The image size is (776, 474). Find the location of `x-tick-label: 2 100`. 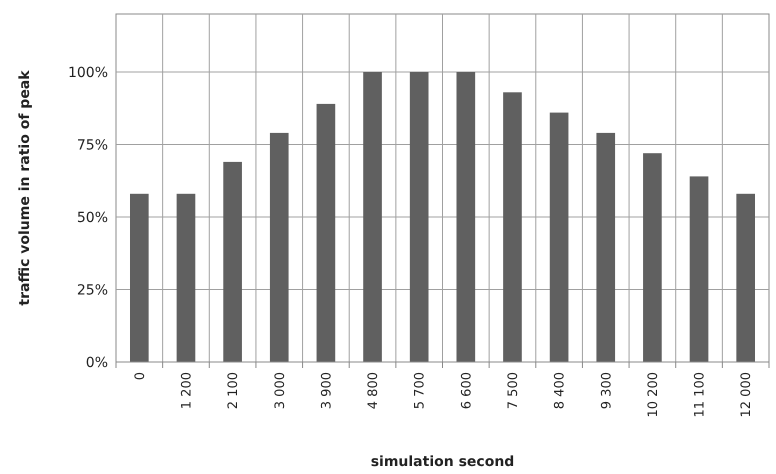

x-tick-label: 2 100 is located at coordinates (234, 391).